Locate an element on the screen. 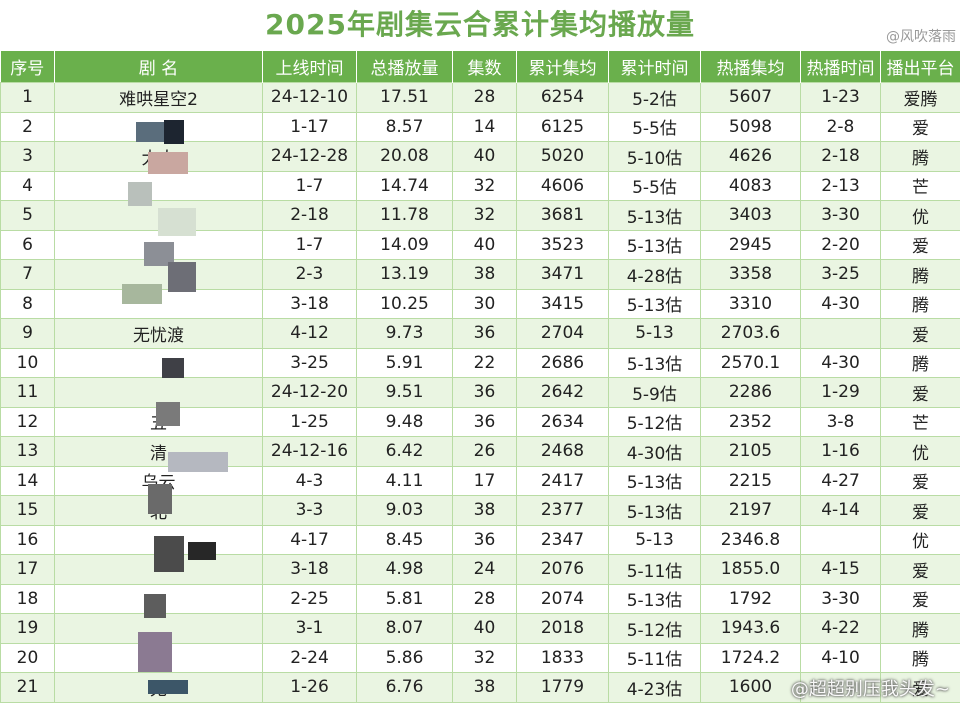 This screenshot has height=709, width=960. table-cell: 4-10 is located at coordinates (840, 657).